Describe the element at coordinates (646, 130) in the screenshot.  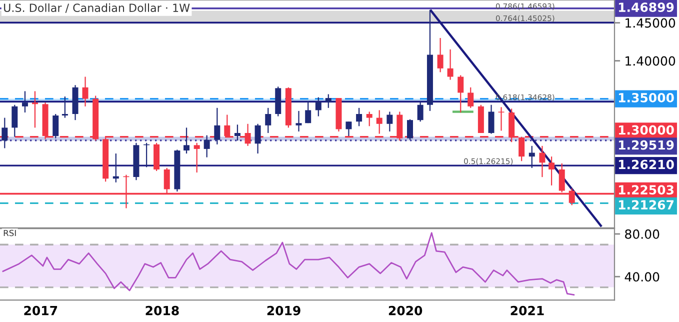
I see `ref-line-label: 1.30000` at that location.